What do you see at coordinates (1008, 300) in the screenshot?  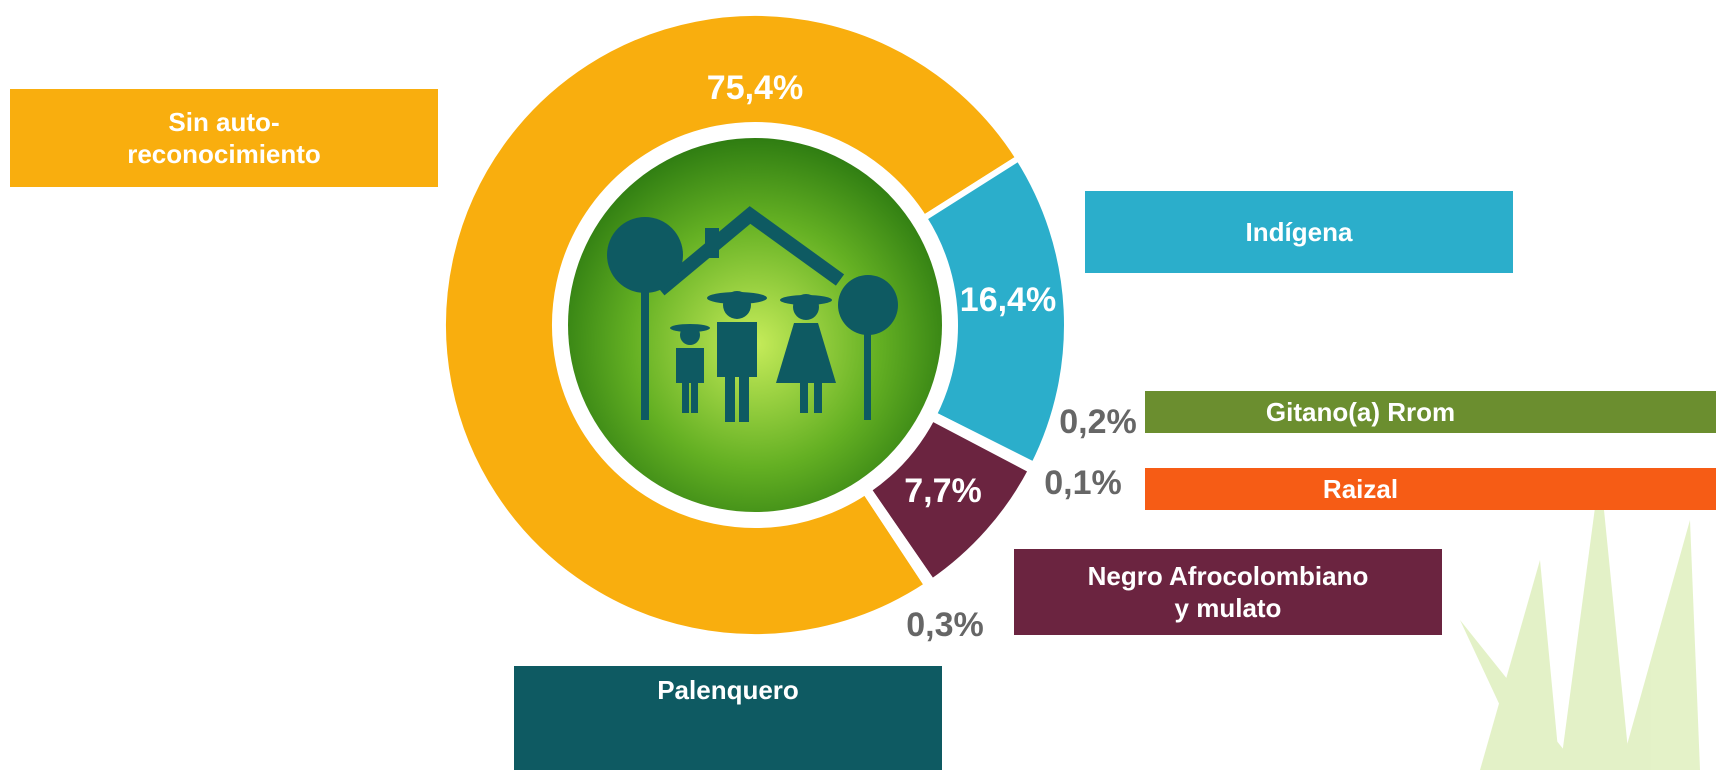 I see `value-label: 16,4%` at bounding box center [1008, 300].